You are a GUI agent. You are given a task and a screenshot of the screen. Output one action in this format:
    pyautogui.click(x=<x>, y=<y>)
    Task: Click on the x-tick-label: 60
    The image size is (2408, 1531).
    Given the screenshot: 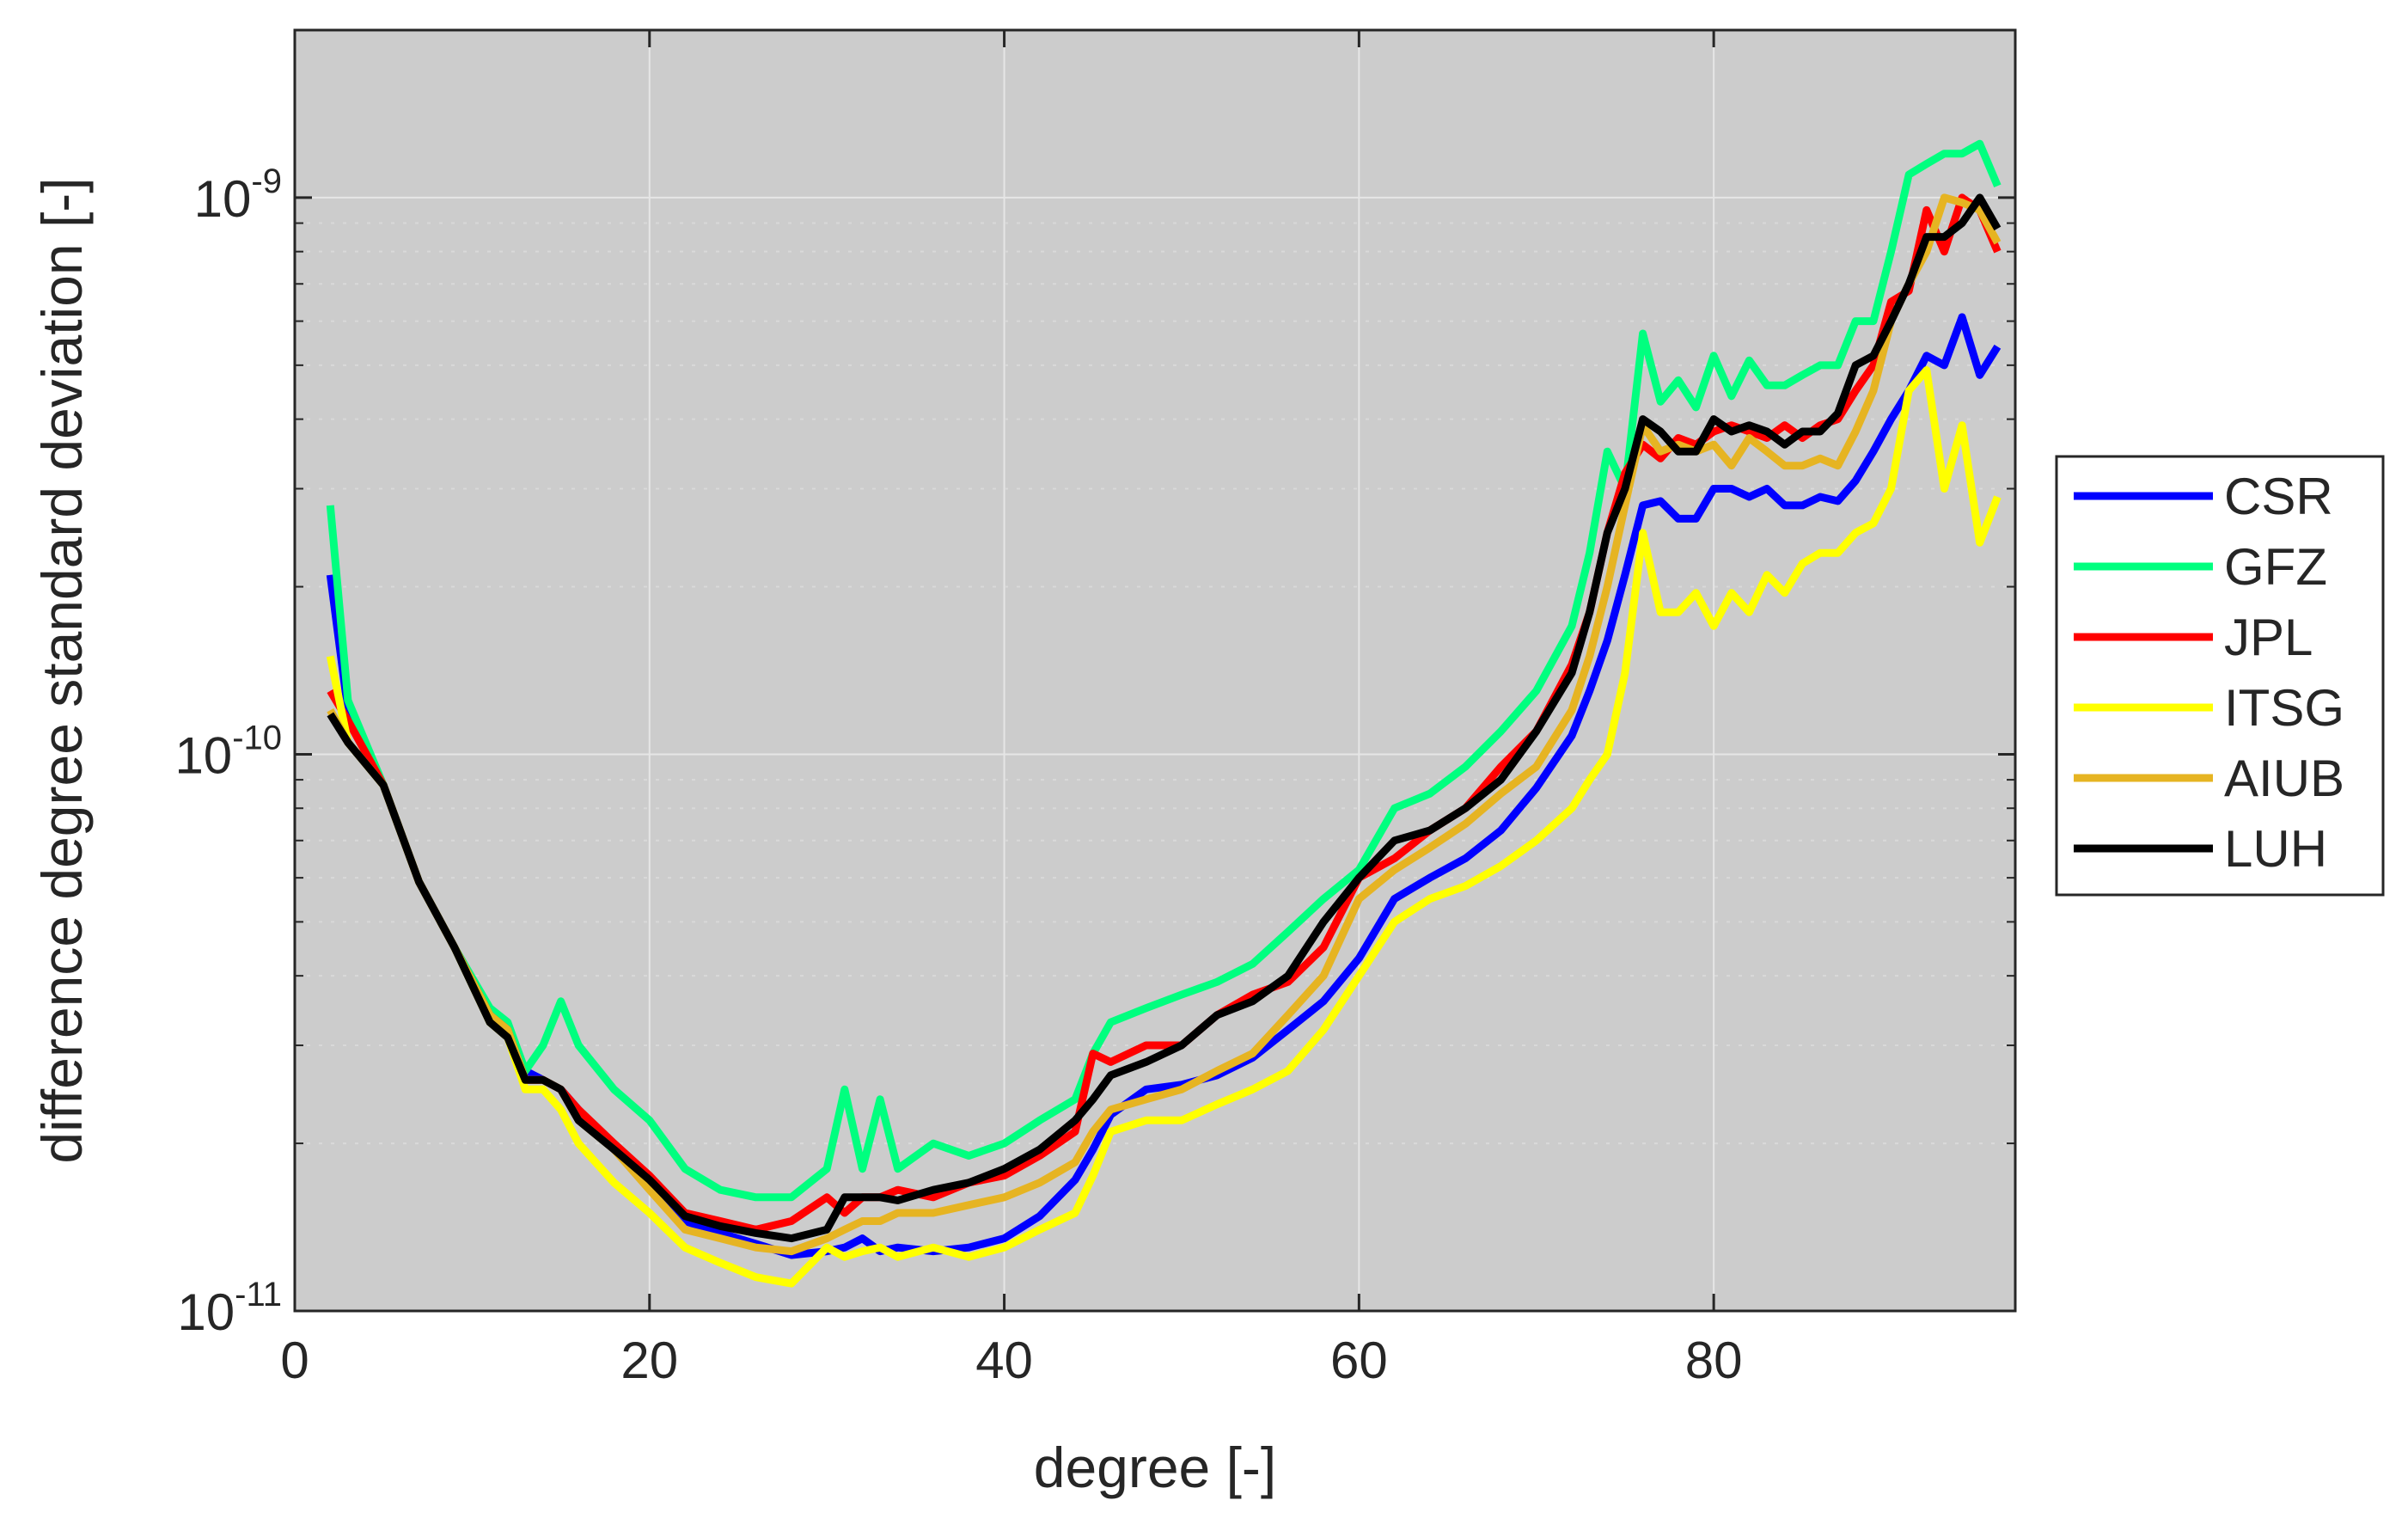 What is the action you would take?
    pyautogui.click(x=1359, y=1360)
    